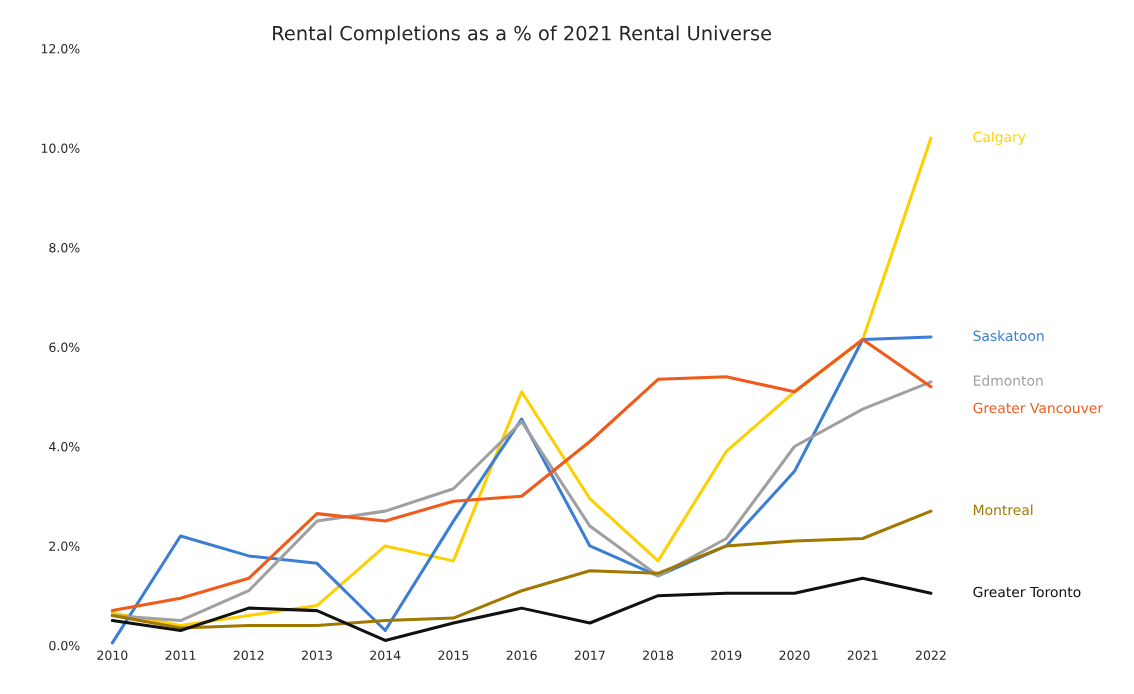 The width and height of the screenshot is (1134, 694). Describe the element at coordinates (60, 49) in the screenshot. I see `y-tick-label: 12.0%` at that location.